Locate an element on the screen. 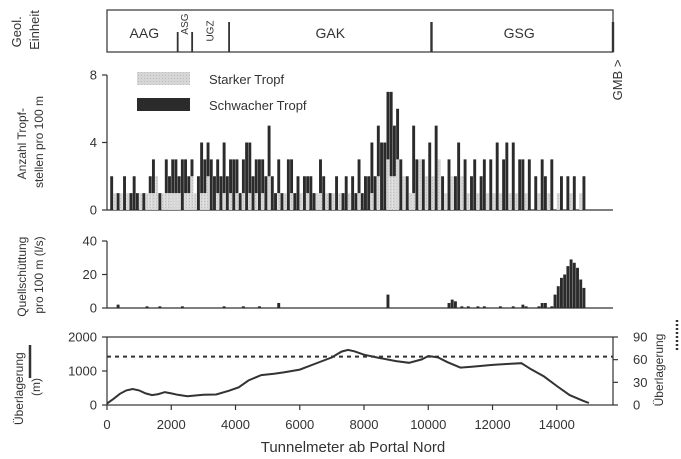 Image resolution: width=681 pixels, height=459 pixels. geology-ylabel: Geol. Einheit is located at coordinates (25, 30).